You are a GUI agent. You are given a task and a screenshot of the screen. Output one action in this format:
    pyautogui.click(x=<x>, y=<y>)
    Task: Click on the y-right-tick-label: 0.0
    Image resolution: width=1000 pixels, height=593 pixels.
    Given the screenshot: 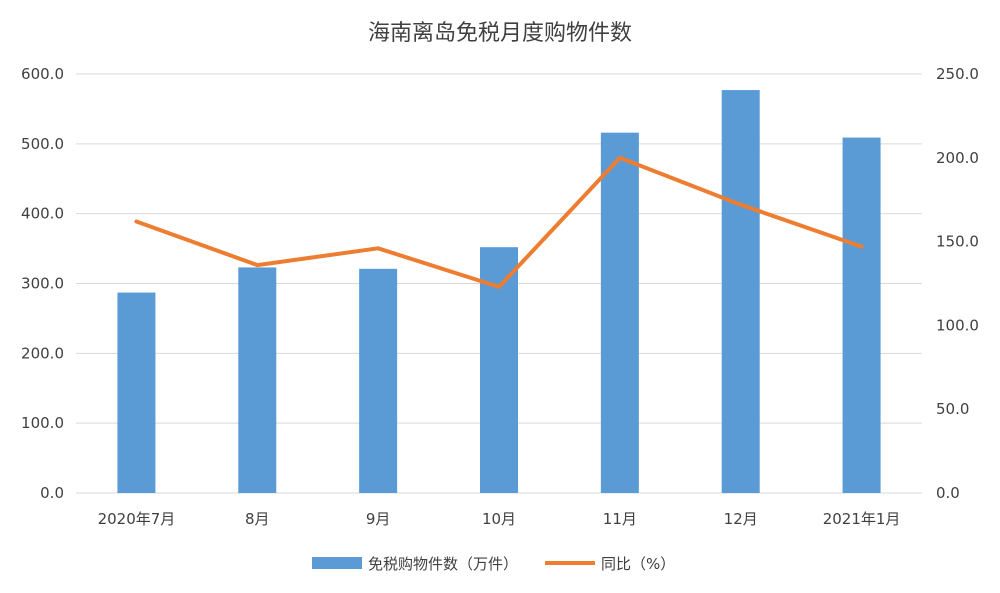 What is the action you would take?
    pyautogui.click(x=948, y=493)
    